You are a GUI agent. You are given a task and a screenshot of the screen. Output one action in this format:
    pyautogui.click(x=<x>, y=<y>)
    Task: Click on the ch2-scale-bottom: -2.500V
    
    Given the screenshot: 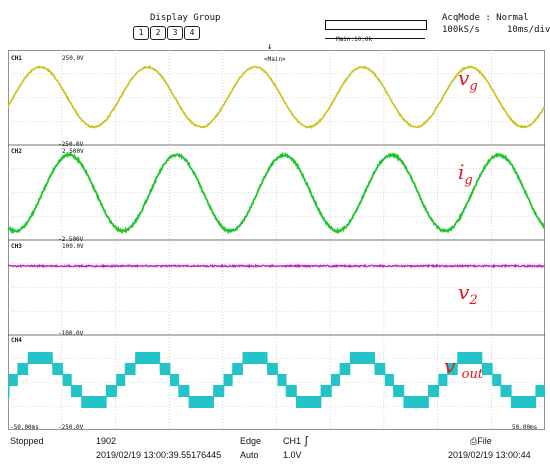 What is the action you would take?
    pyautogui.click(x=71, y=239)
    